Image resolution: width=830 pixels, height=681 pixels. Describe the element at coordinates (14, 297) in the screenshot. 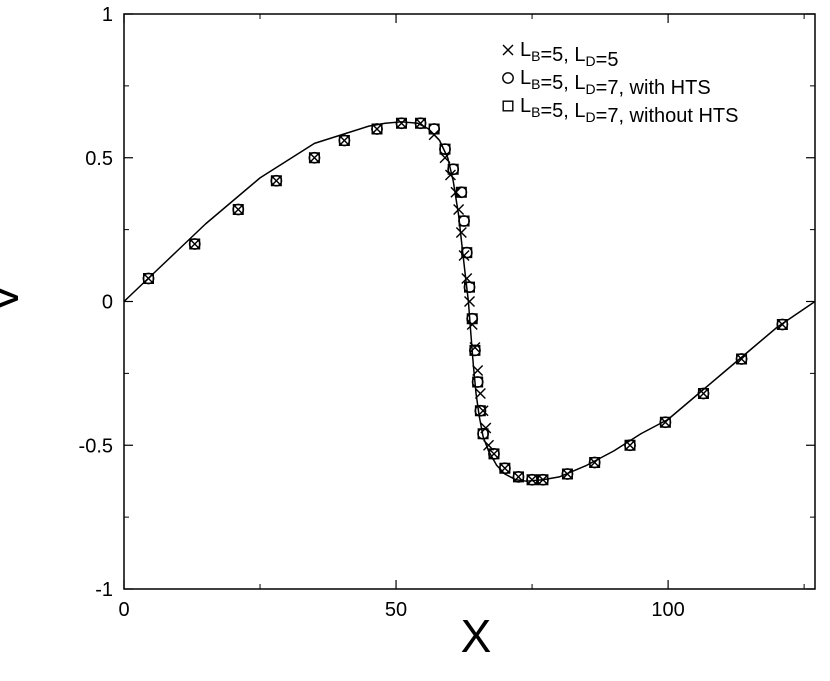

I see `y-axis-label: V` at that location.